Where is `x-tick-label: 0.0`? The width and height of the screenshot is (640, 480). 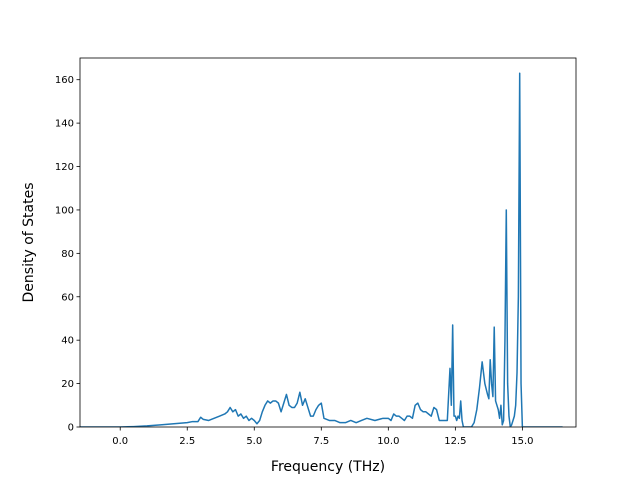
x-tick-label: 0.0 is located at coordinates (120, 441).